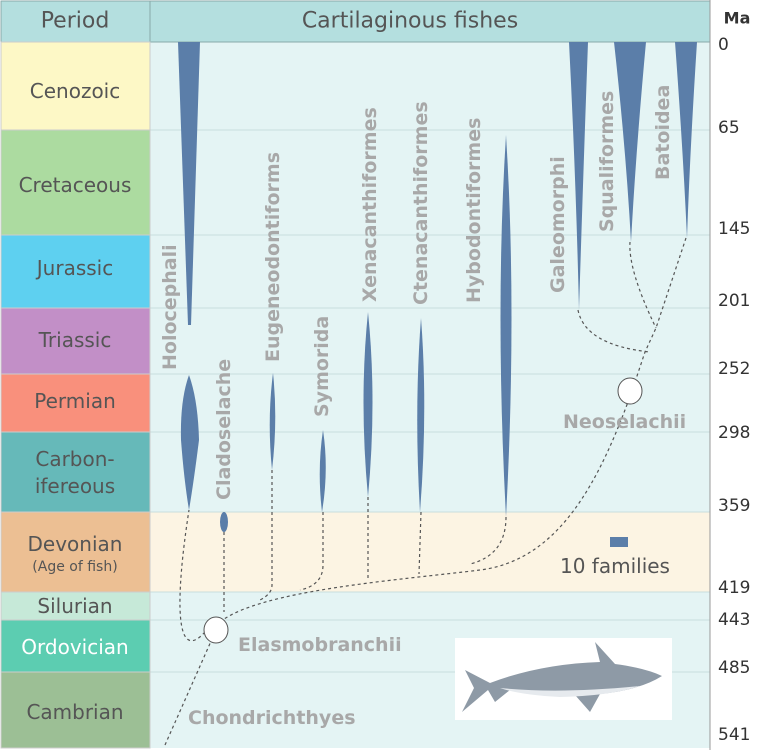  I want to click on ma-label: 359, so click(734, 506).